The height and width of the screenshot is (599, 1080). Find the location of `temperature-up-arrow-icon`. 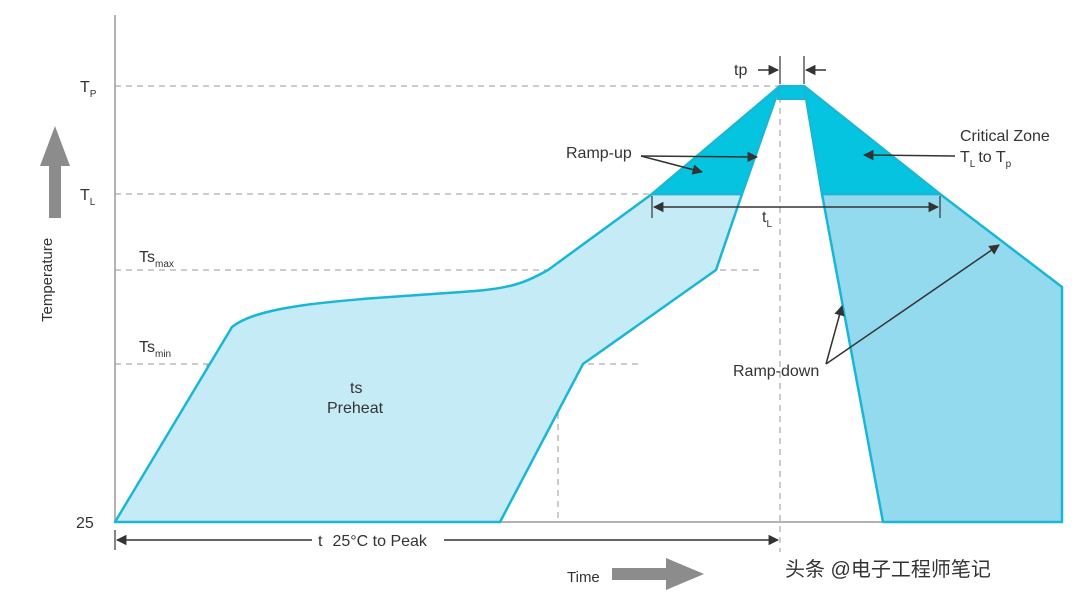

temperature-up-arrow-icon is located at coordinates (55, 172).